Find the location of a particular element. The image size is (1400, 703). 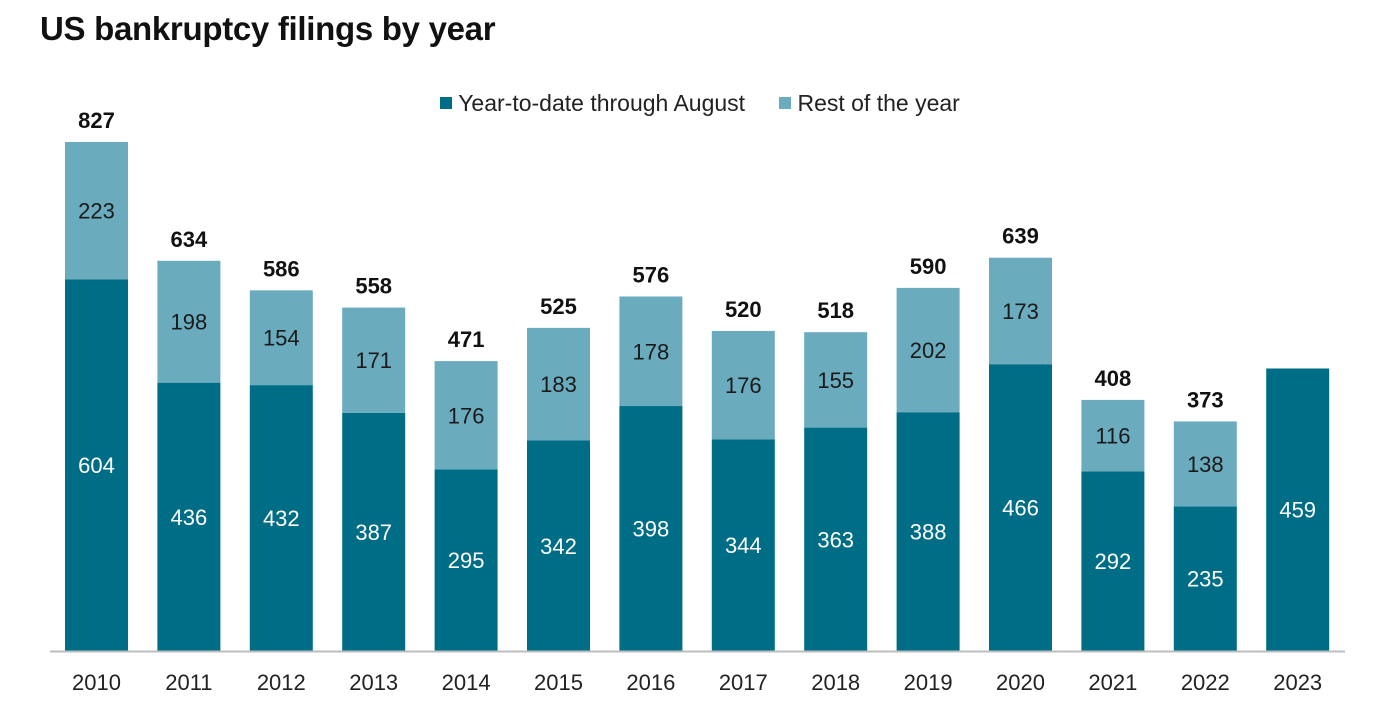

bar-rest-2020 is located at coordinates (1020, 311).